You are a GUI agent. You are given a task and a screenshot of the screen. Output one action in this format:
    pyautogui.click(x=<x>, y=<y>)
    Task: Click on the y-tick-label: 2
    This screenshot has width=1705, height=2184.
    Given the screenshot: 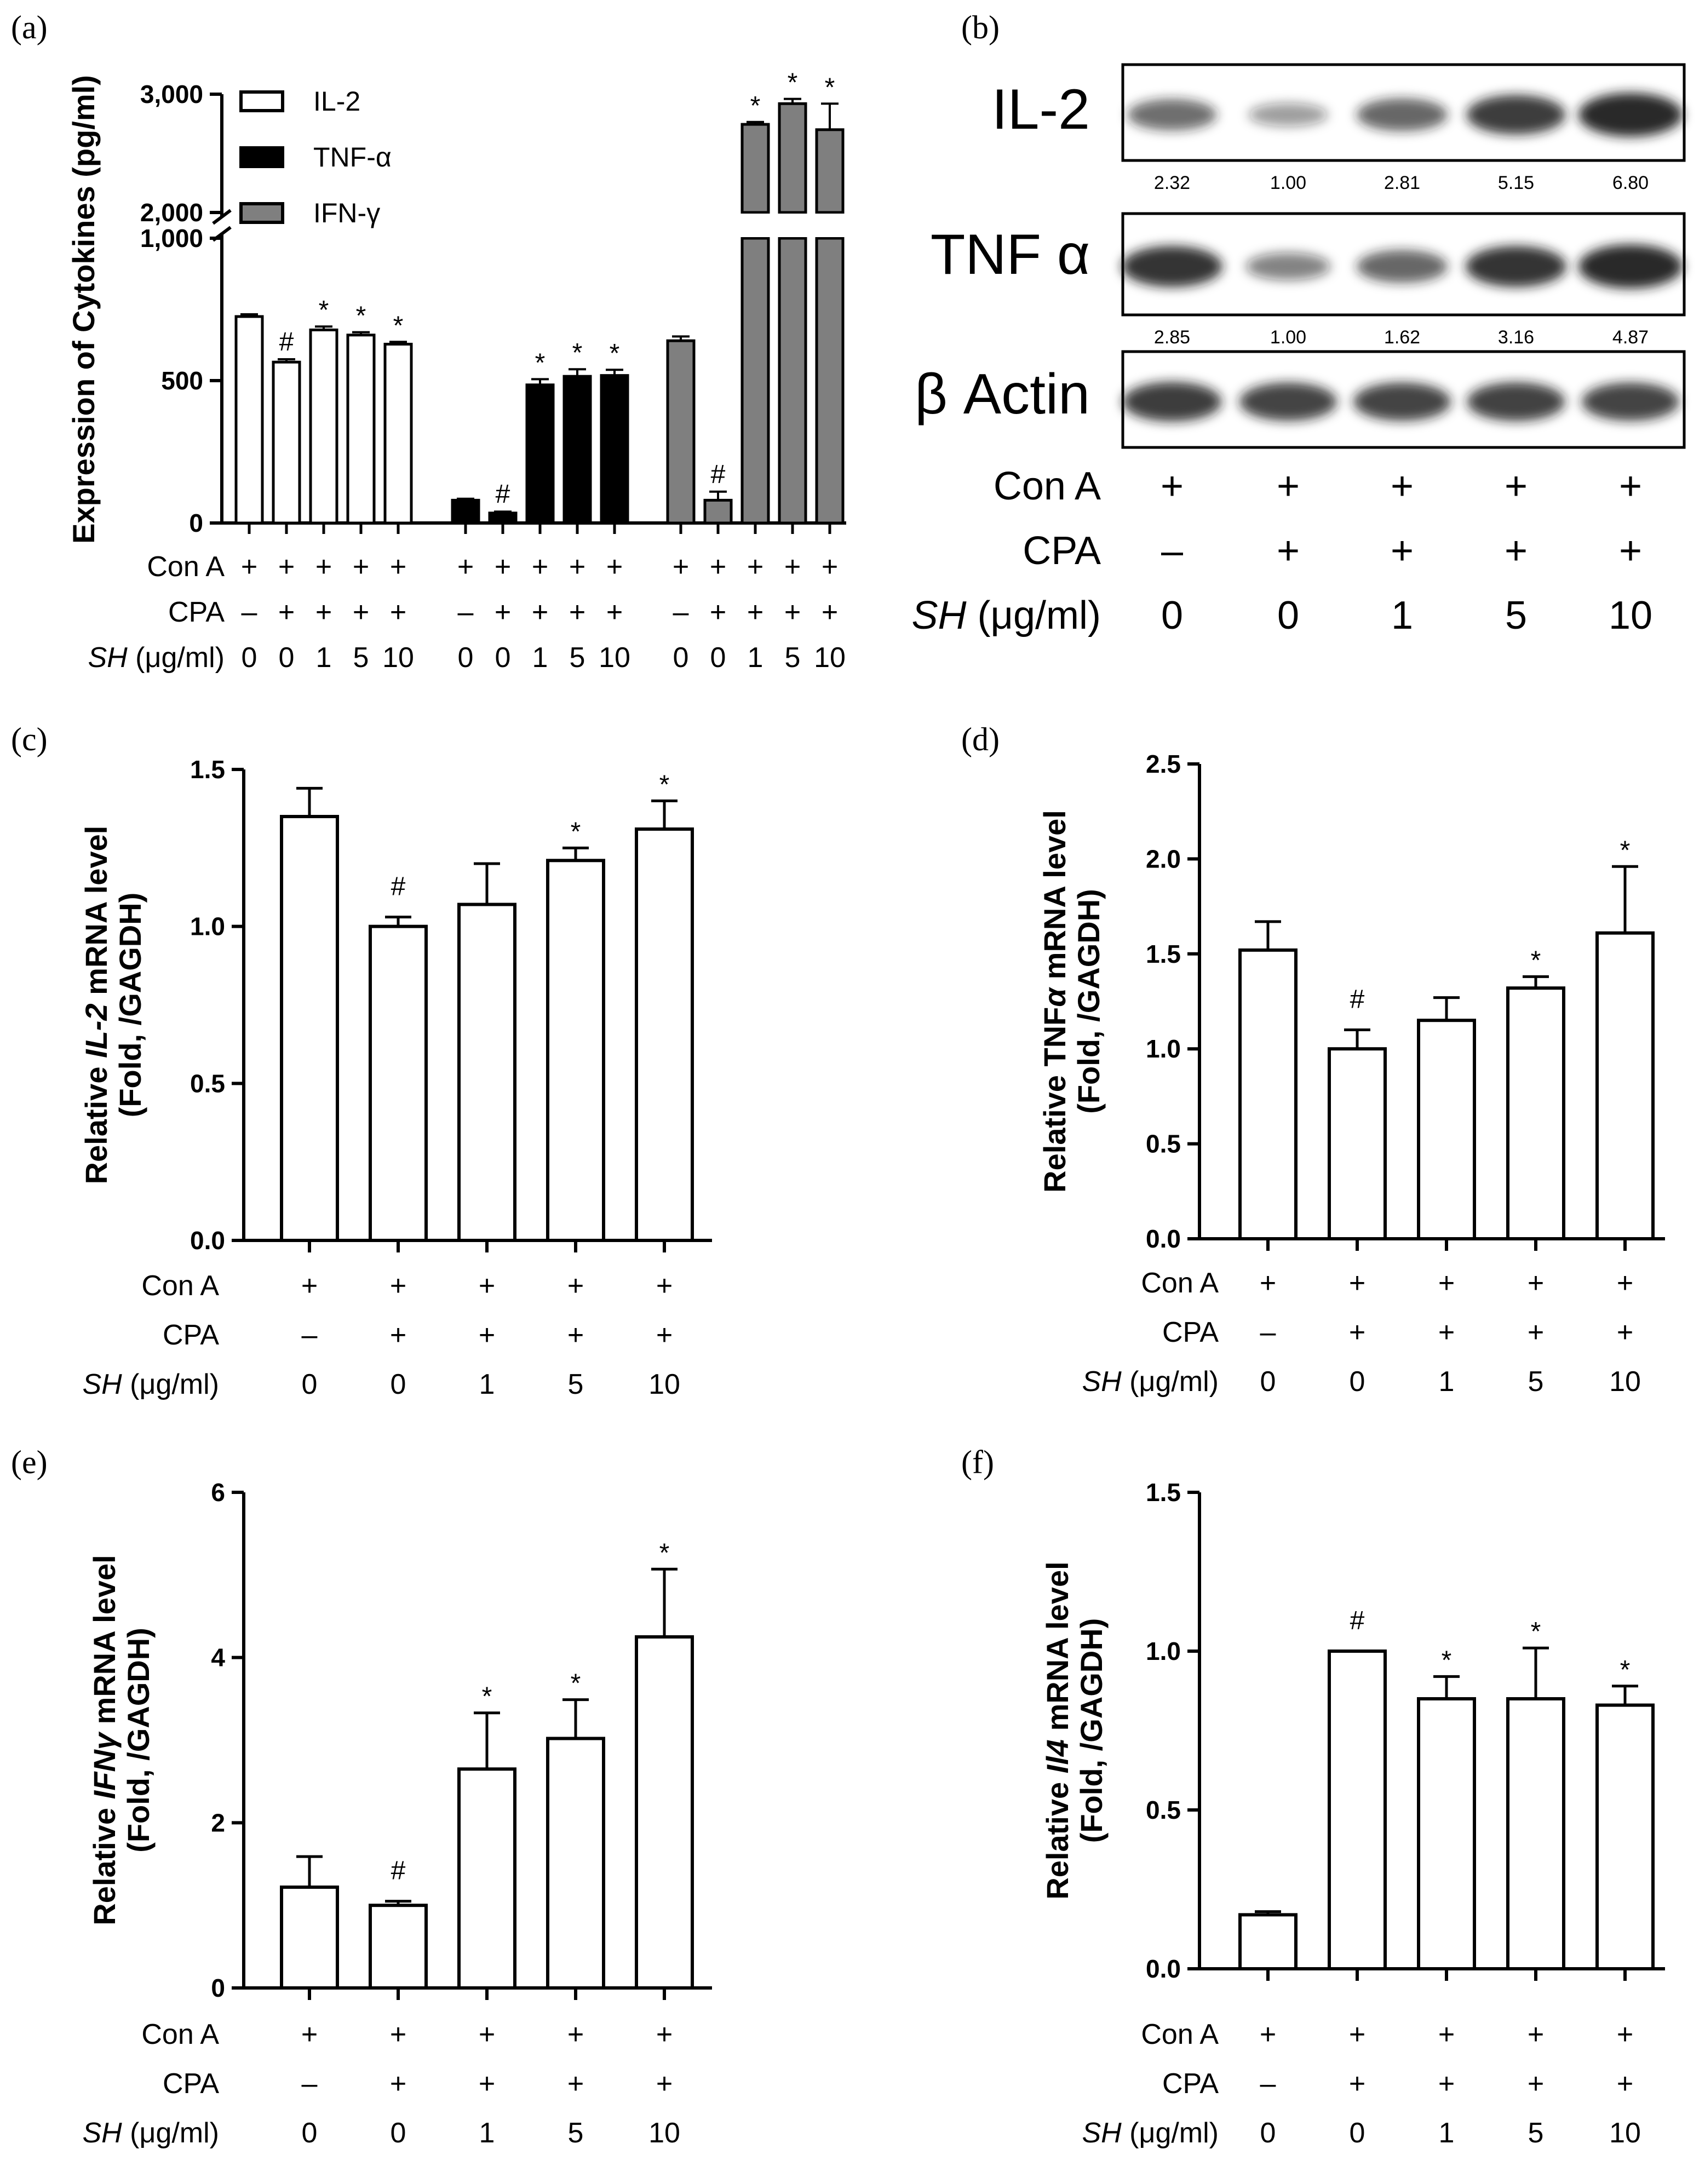 What is the action you would take?
    pyautogui.click(x=218, y=1823)
    